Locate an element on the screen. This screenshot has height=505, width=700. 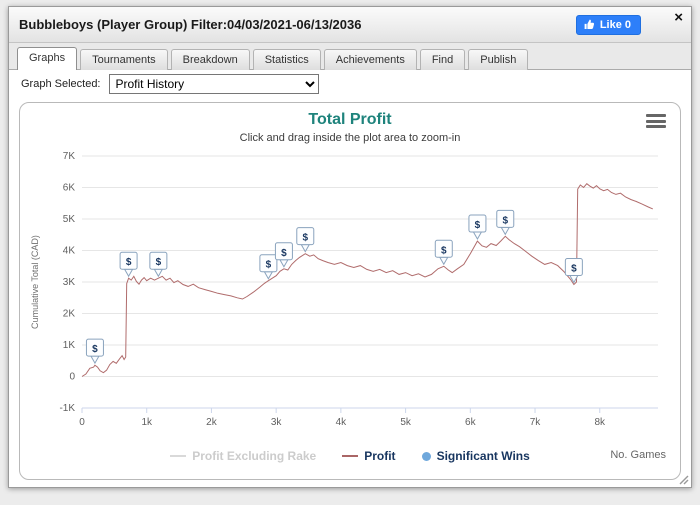
svg-text: Cumulative Total (CAD) is located at coordinates (35, 282).